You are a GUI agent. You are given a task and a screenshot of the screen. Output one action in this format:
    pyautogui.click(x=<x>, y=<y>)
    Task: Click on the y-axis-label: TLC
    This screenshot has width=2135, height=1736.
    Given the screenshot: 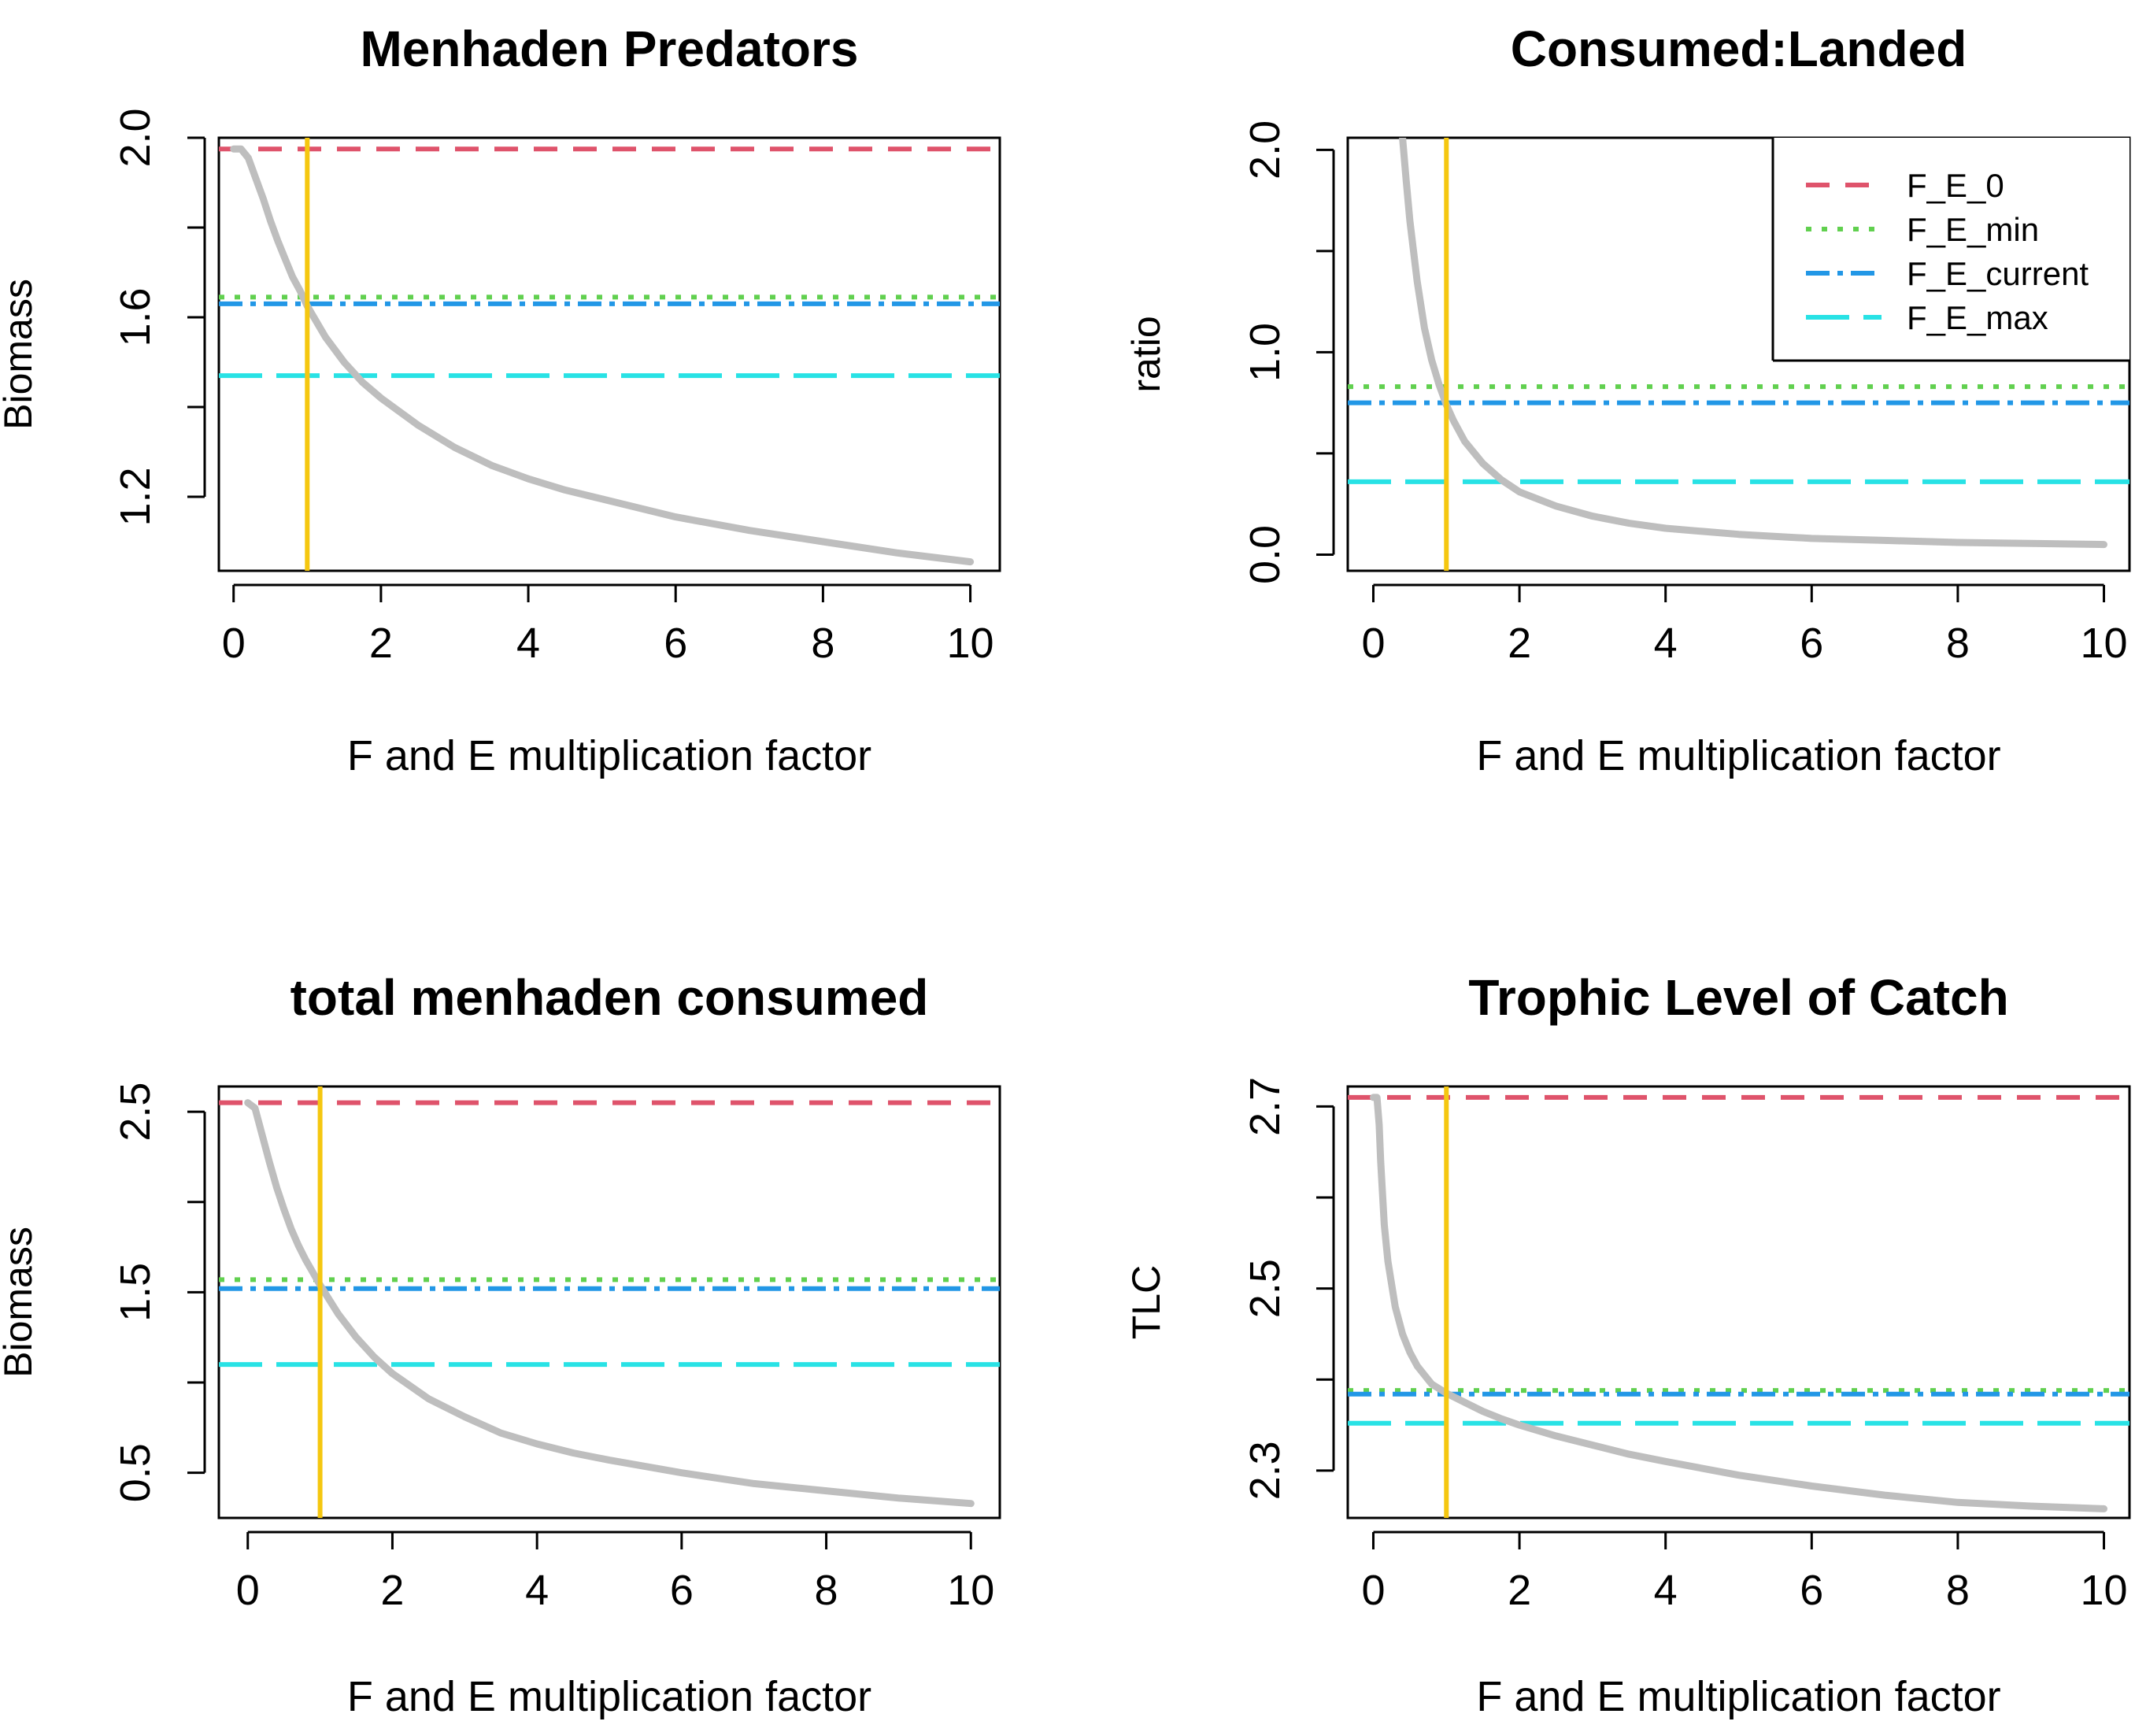 What is the action you would take?
    pyautogui.click(x=1146, y=1302)
    